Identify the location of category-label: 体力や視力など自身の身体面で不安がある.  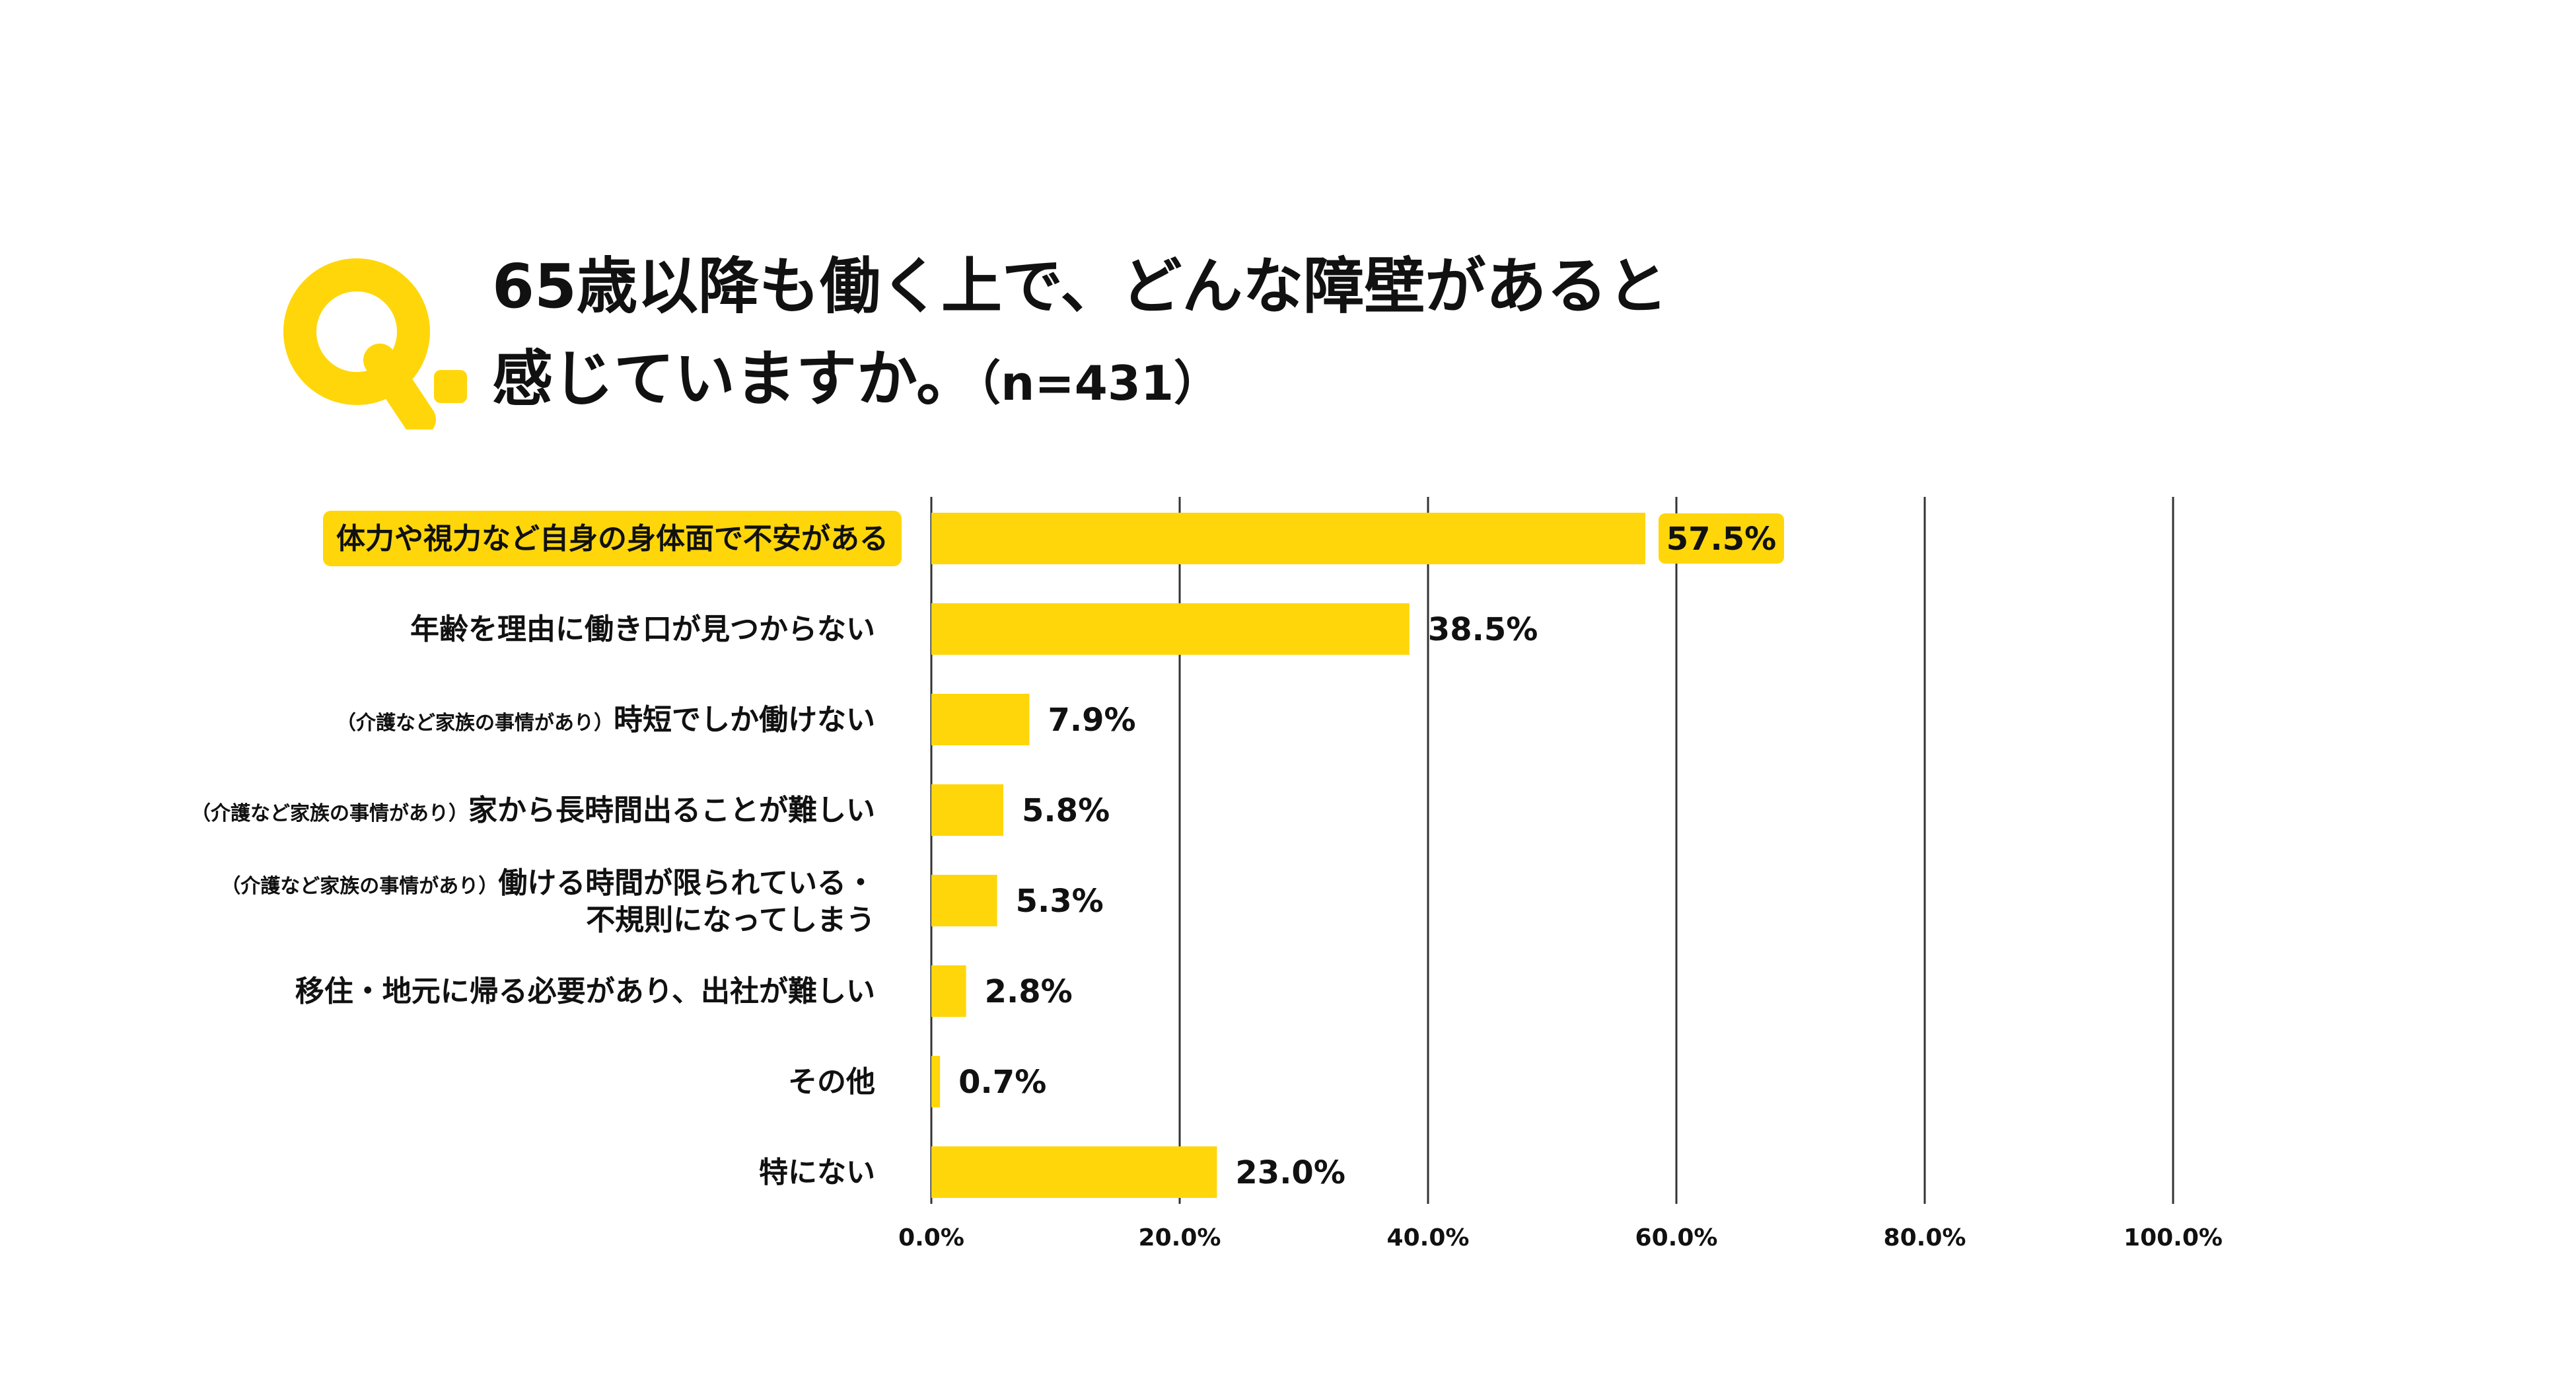
(612, 539).